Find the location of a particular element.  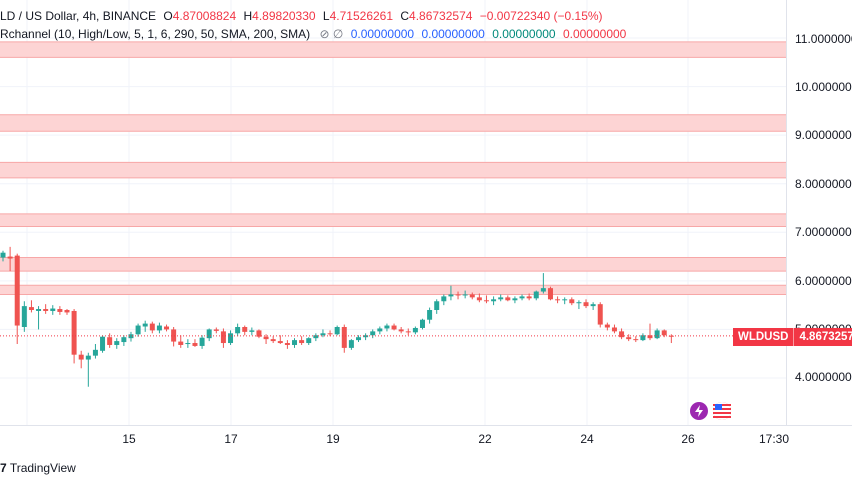

y-tick-label: 8.00000000 is located at coordinates (823, 184).